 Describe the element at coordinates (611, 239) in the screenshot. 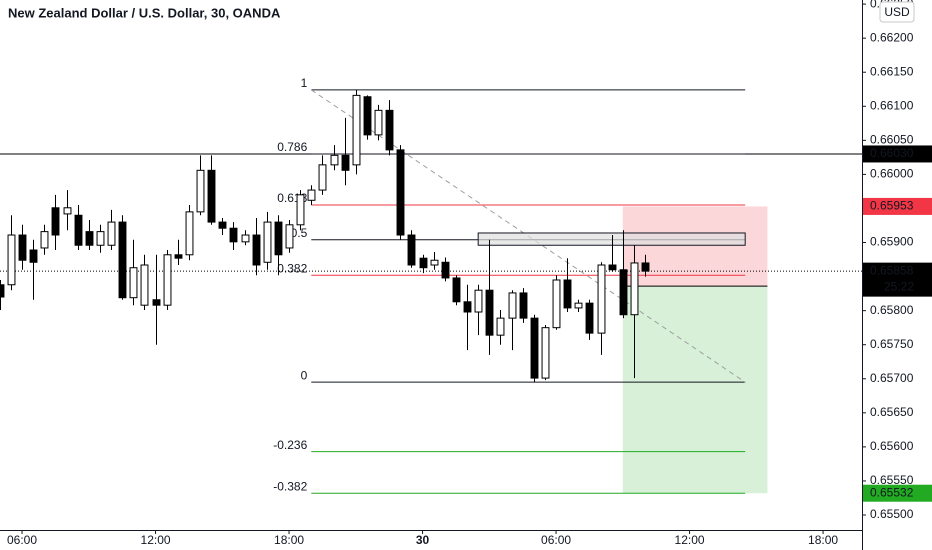

I see `rectangle` at that location.